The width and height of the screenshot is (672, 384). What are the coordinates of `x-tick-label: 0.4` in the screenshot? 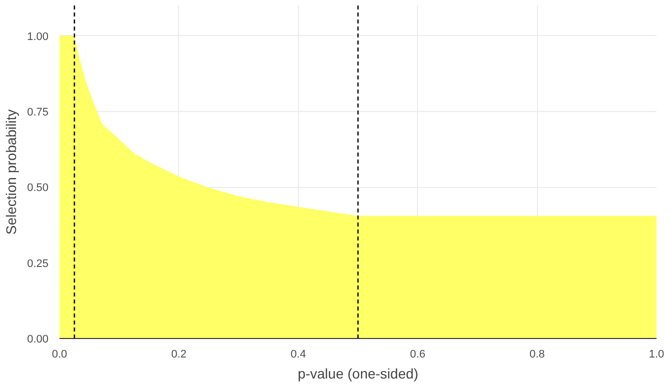 It's located at (298, 354).